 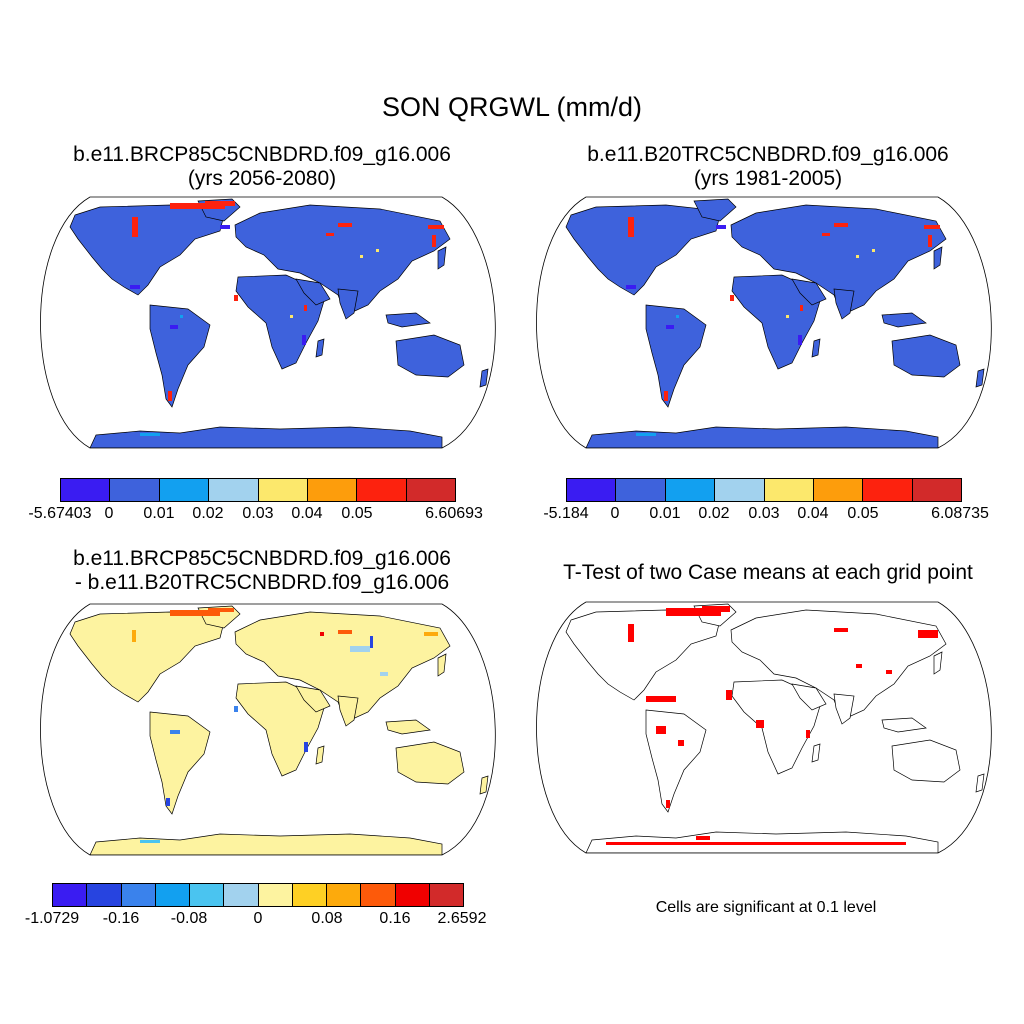 What do you see at coordinates (266, 844) in the screenshot?
I see `land-antarctica` at bounding box center [266, 844].